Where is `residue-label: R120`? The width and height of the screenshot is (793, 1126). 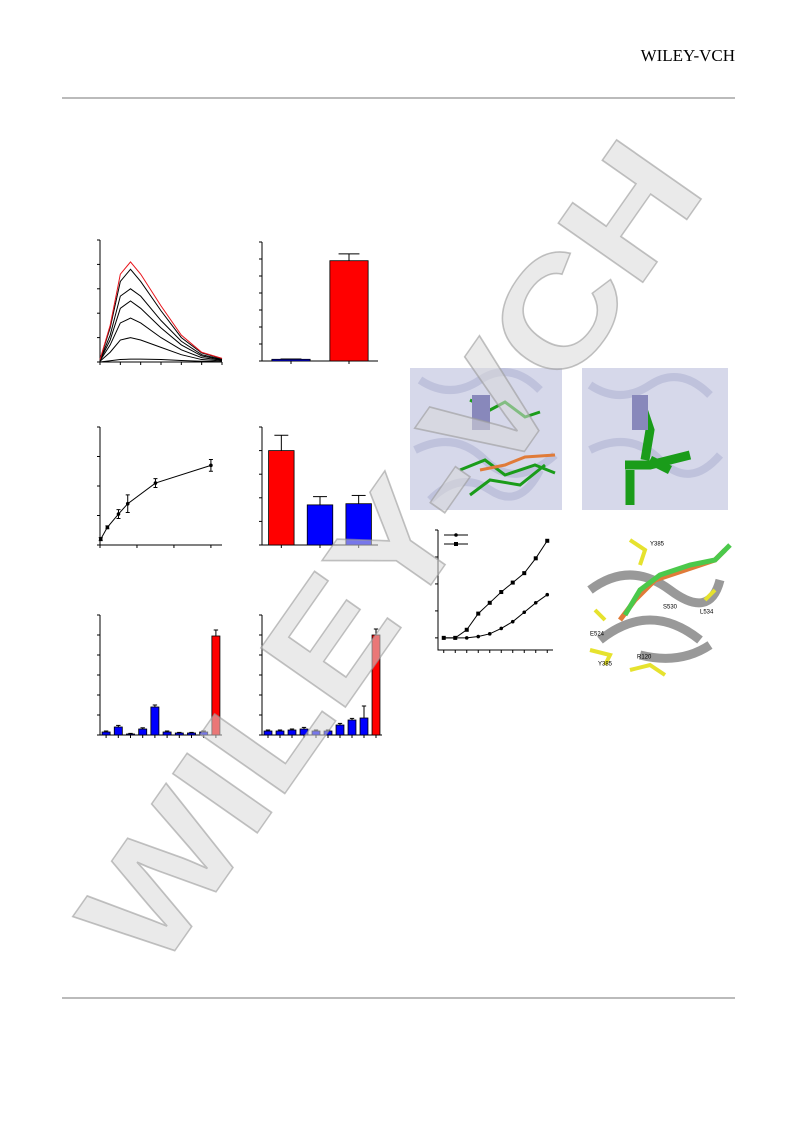
residue-label: R120 is located at coordinates (644, 658).